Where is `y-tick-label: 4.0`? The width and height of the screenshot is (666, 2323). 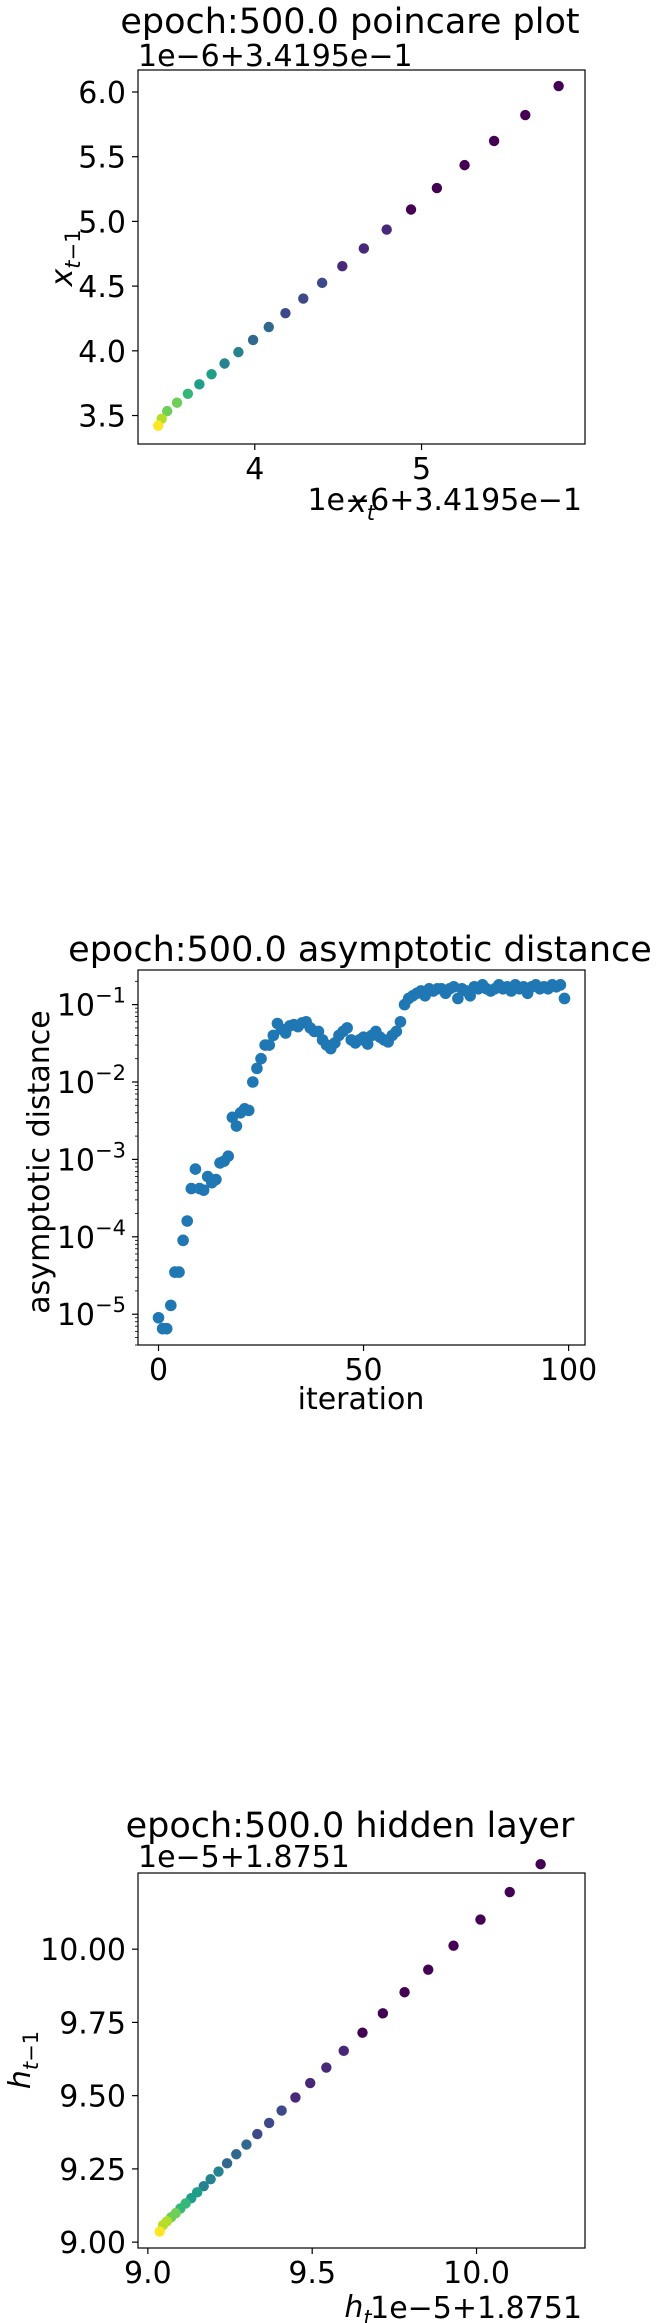
y-tick-label: 4.0 is located at coordinates (102, 352).